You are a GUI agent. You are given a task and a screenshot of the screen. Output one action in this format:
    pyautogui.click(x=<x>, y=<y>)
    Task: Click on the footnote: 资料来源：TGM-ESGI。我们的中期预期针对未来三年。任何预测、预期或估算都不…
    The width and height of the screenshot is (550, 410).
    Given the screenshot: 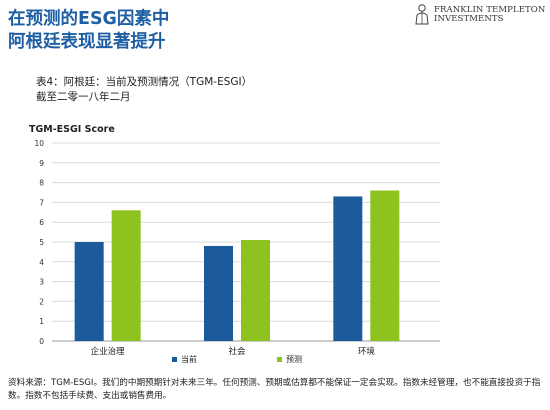 What is the action you would take?
    pyautogui.click(x=274, y=389)
    